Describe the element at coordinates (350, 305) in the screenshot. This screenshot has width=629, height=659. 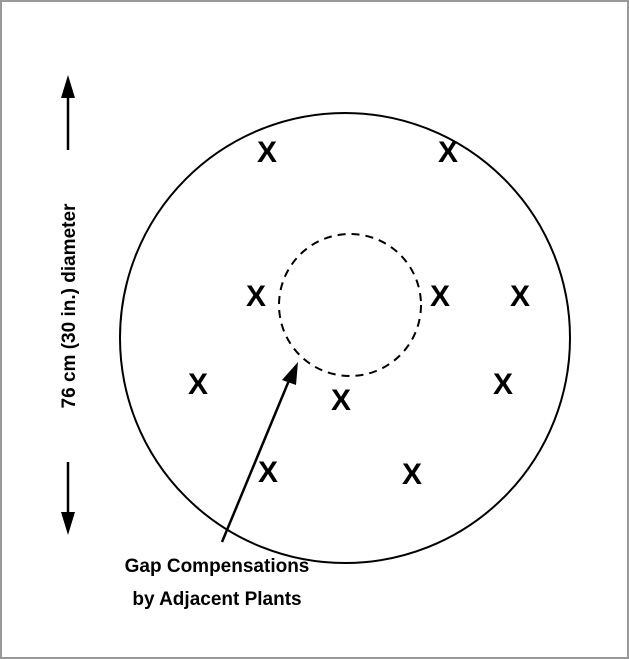
I see `gap-circle` at that location.